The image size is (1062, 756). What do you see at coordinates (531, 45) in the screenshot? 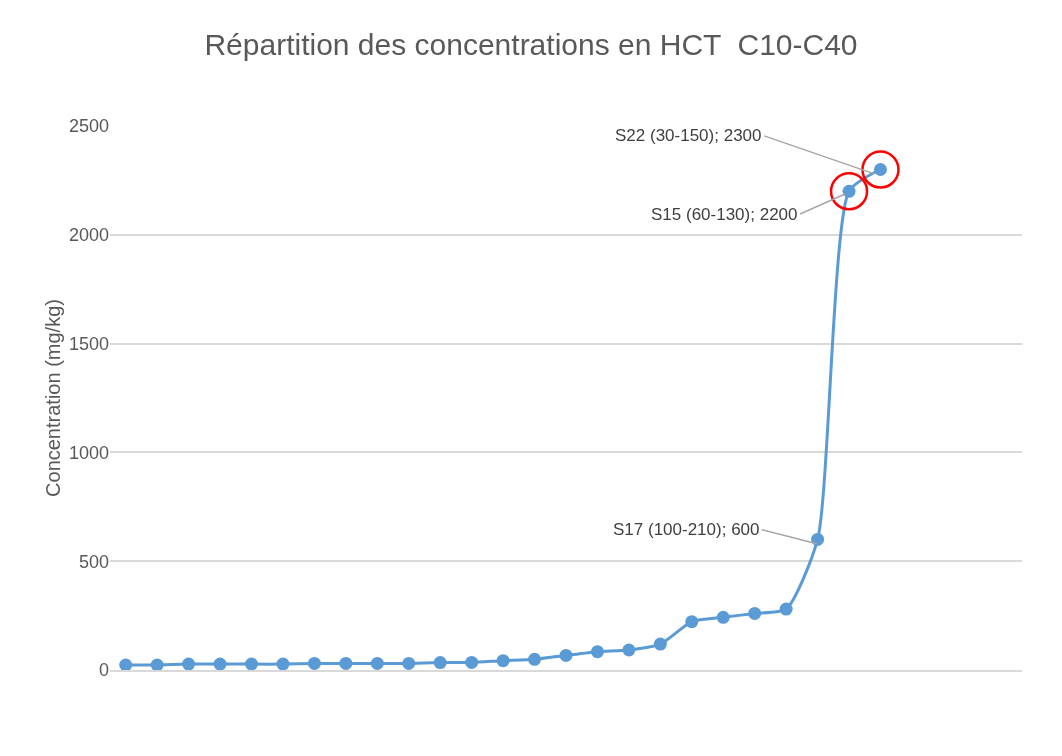
I see `chart-title: Répartition des concentrations en HCT C10-C40` at bounding box center [531, 45].